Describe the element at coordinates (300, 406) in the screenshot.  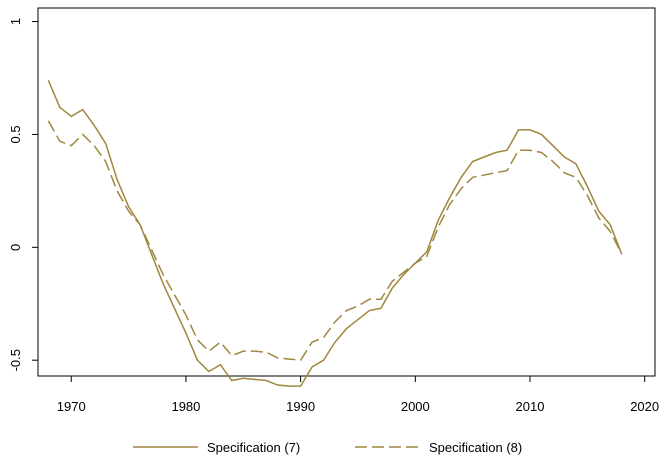
I see `x-tick-label: 1990` at that location.